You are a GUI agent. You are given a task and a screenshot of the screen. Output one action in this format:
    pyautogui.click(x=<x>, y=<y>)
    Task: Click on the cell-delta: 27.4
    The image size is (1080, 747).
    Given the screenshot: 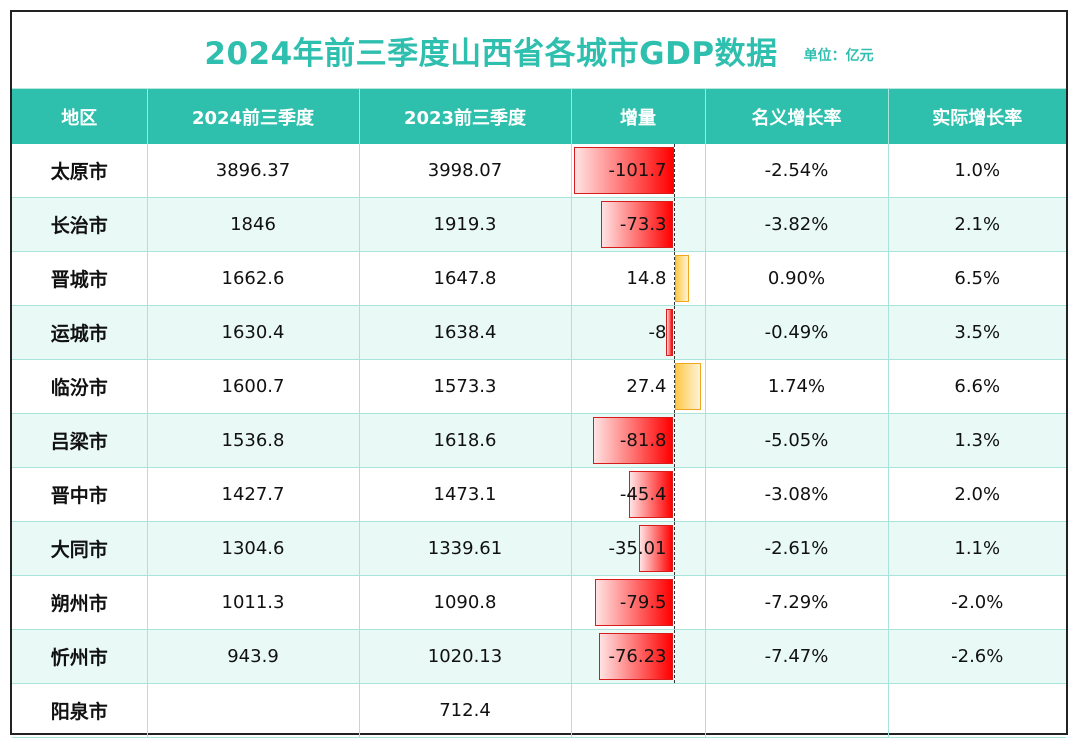 What is the action you would take?
    pyautogui.click(x=638, y=386)
    